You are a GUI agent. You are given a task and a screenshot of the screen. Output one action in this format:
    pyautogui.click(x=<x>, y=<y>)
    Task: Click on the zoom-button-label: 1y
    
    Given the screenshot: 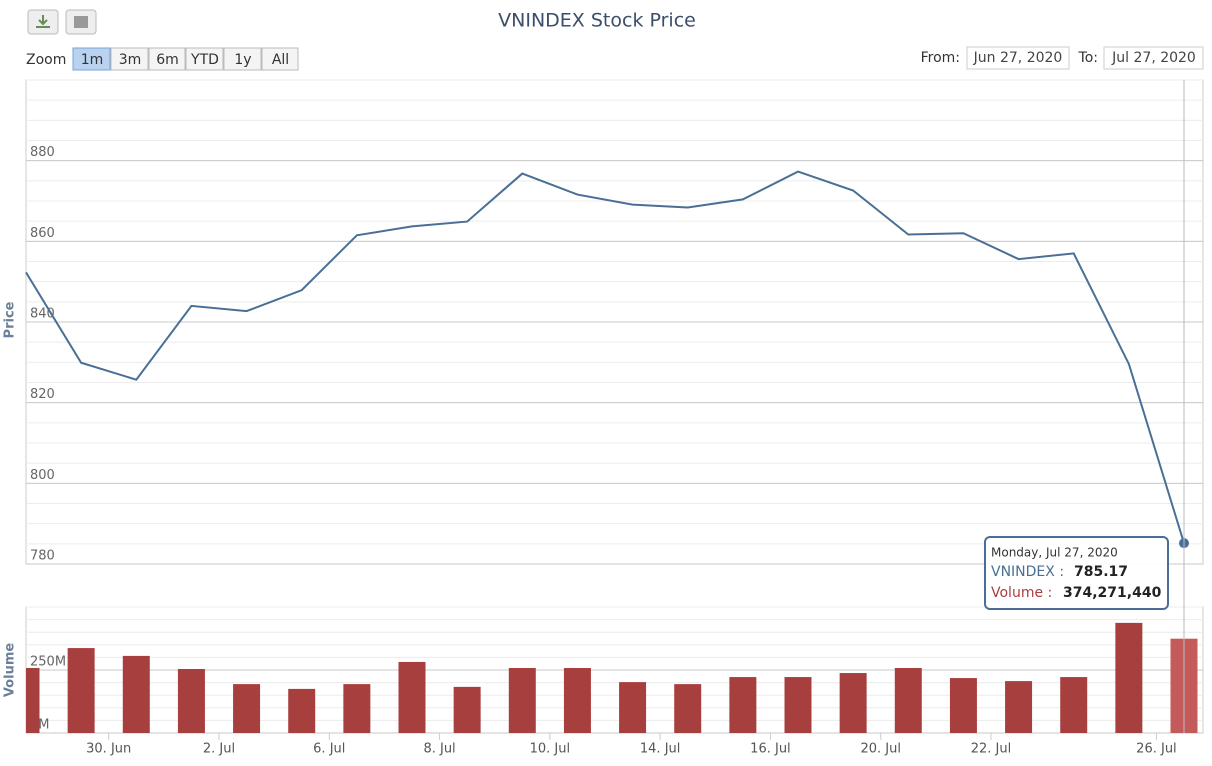 What is the action you would take?
    pyautogui.click(x=242, y=60)
    